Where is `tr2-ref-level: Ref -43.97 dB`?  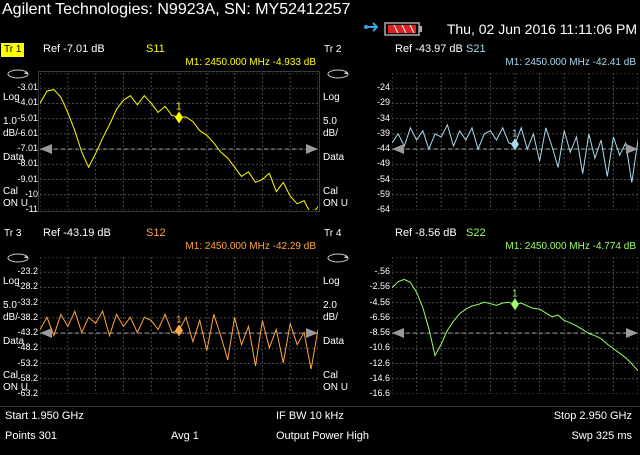 tr2-ref-level: Ref -43.97 dB is located at coordinates (429, 49).